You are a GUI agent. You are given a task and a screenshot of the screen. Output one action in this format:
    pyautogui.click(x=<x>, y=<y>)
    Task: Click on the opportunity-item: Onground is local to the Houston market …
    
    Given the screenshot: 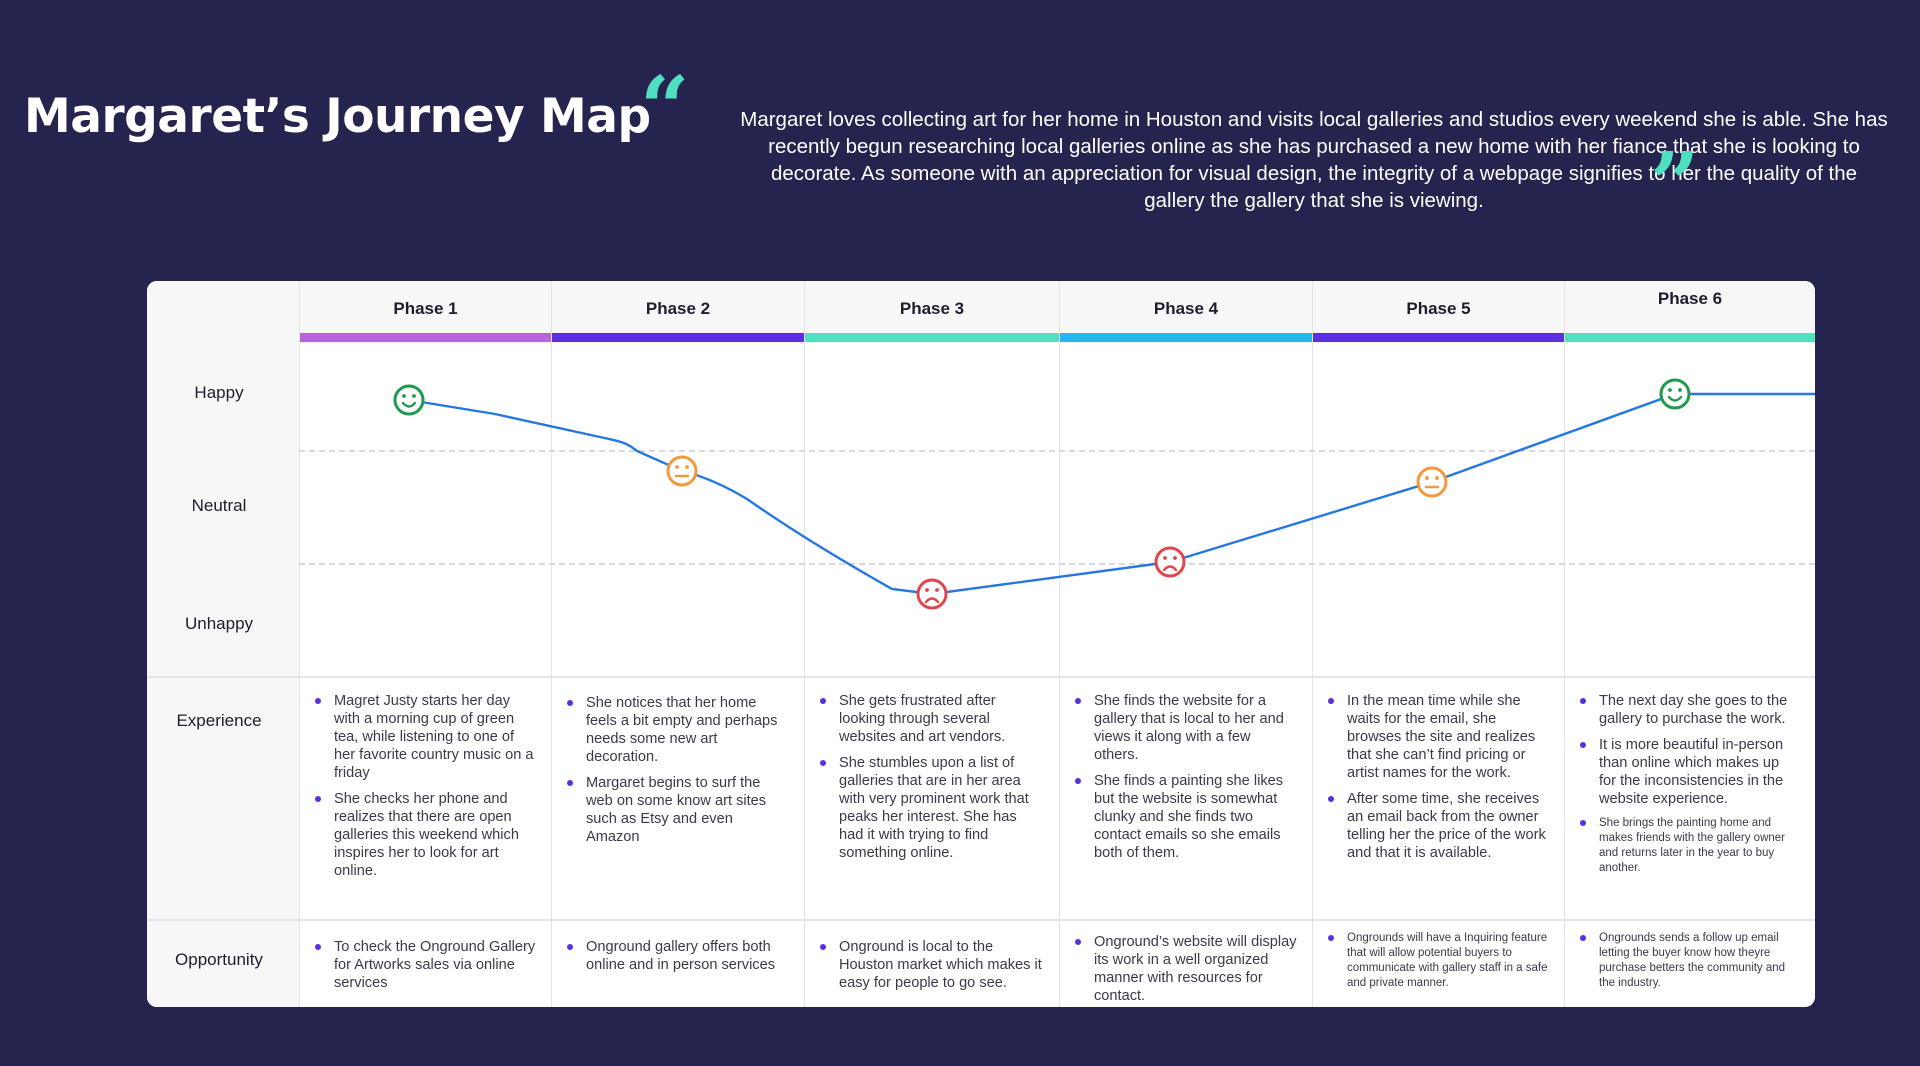 What is the action you would take?
    pyautogui.click(x=931, y=965)
    